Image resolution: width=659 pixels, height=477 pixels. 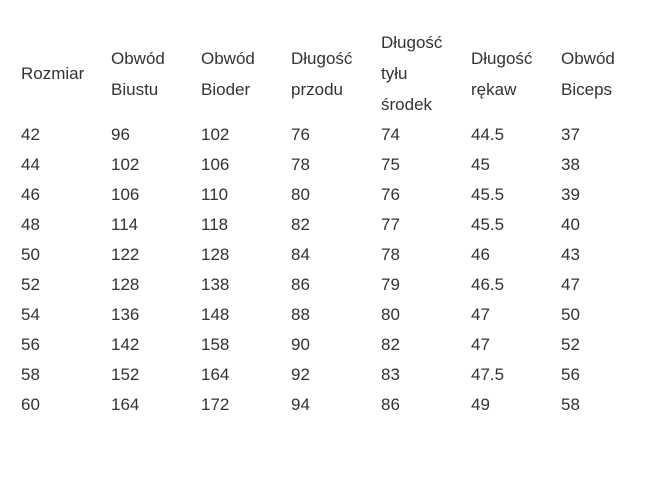 What do you see at coordinates (215, 224) in the screenshot?
I see `table-cell: 118` at bounding box center [215, 224].